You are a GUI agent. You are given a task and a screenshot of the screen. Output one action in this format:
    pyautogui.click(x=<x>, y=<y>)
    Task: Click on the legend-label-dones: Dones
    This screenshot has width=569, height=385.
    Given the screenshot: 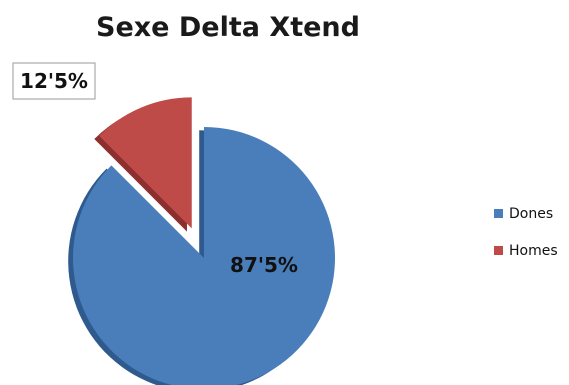 What is the action you would take?
    pyautogui.click(x=531, y=214)
    